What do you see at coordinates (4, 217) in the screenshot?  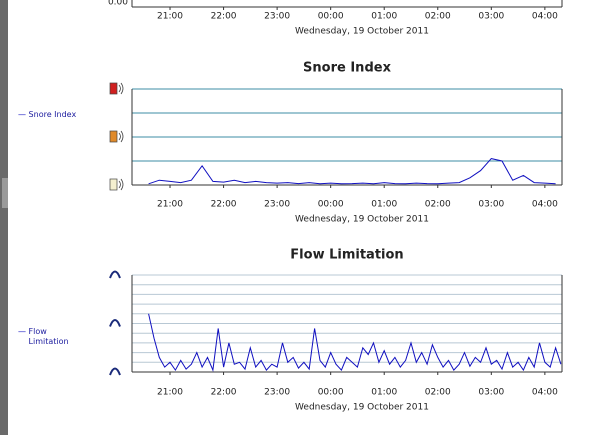 I see `side-bar` at bounding box center [4, 217].